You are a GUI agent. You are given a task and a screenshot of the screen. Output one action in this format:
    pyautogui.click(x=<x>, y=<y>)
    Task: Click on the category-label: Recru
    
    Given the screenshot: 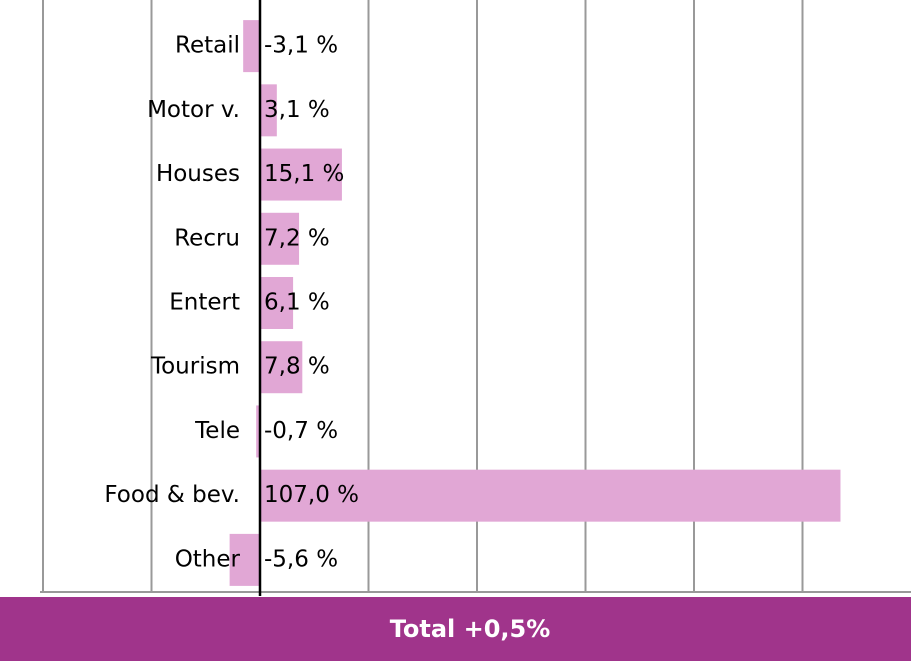 What is the action you would take?
    pyautogui.click(x=207, y=238)
    